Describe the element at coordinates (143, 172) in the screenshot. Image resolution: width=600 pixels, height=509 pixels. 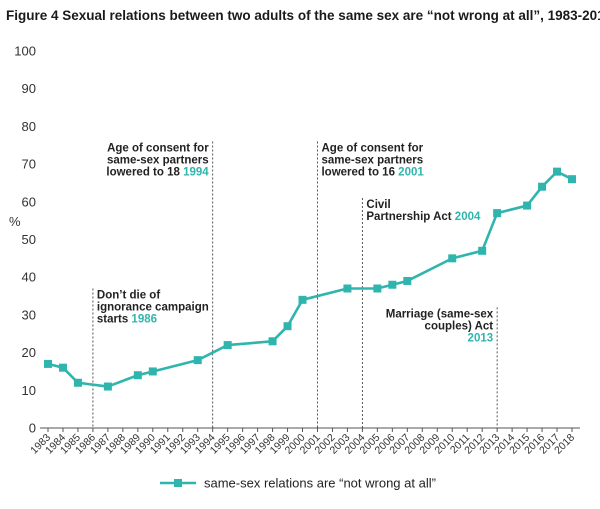
I see `annotation-line-text: lowered to 18` at that location.